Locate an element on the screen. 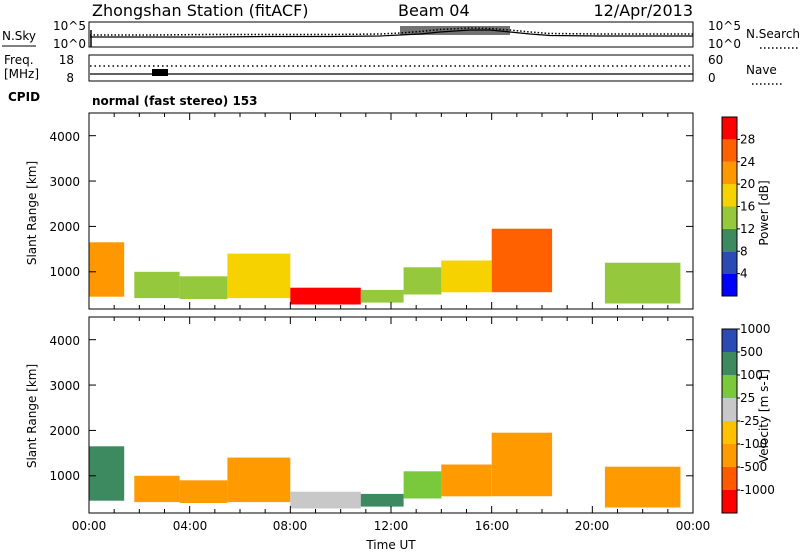 The width and height of the screenshot is (800, 554). station-title: Zhongshan Station (fitACF) is located at coordinates (200, 10).